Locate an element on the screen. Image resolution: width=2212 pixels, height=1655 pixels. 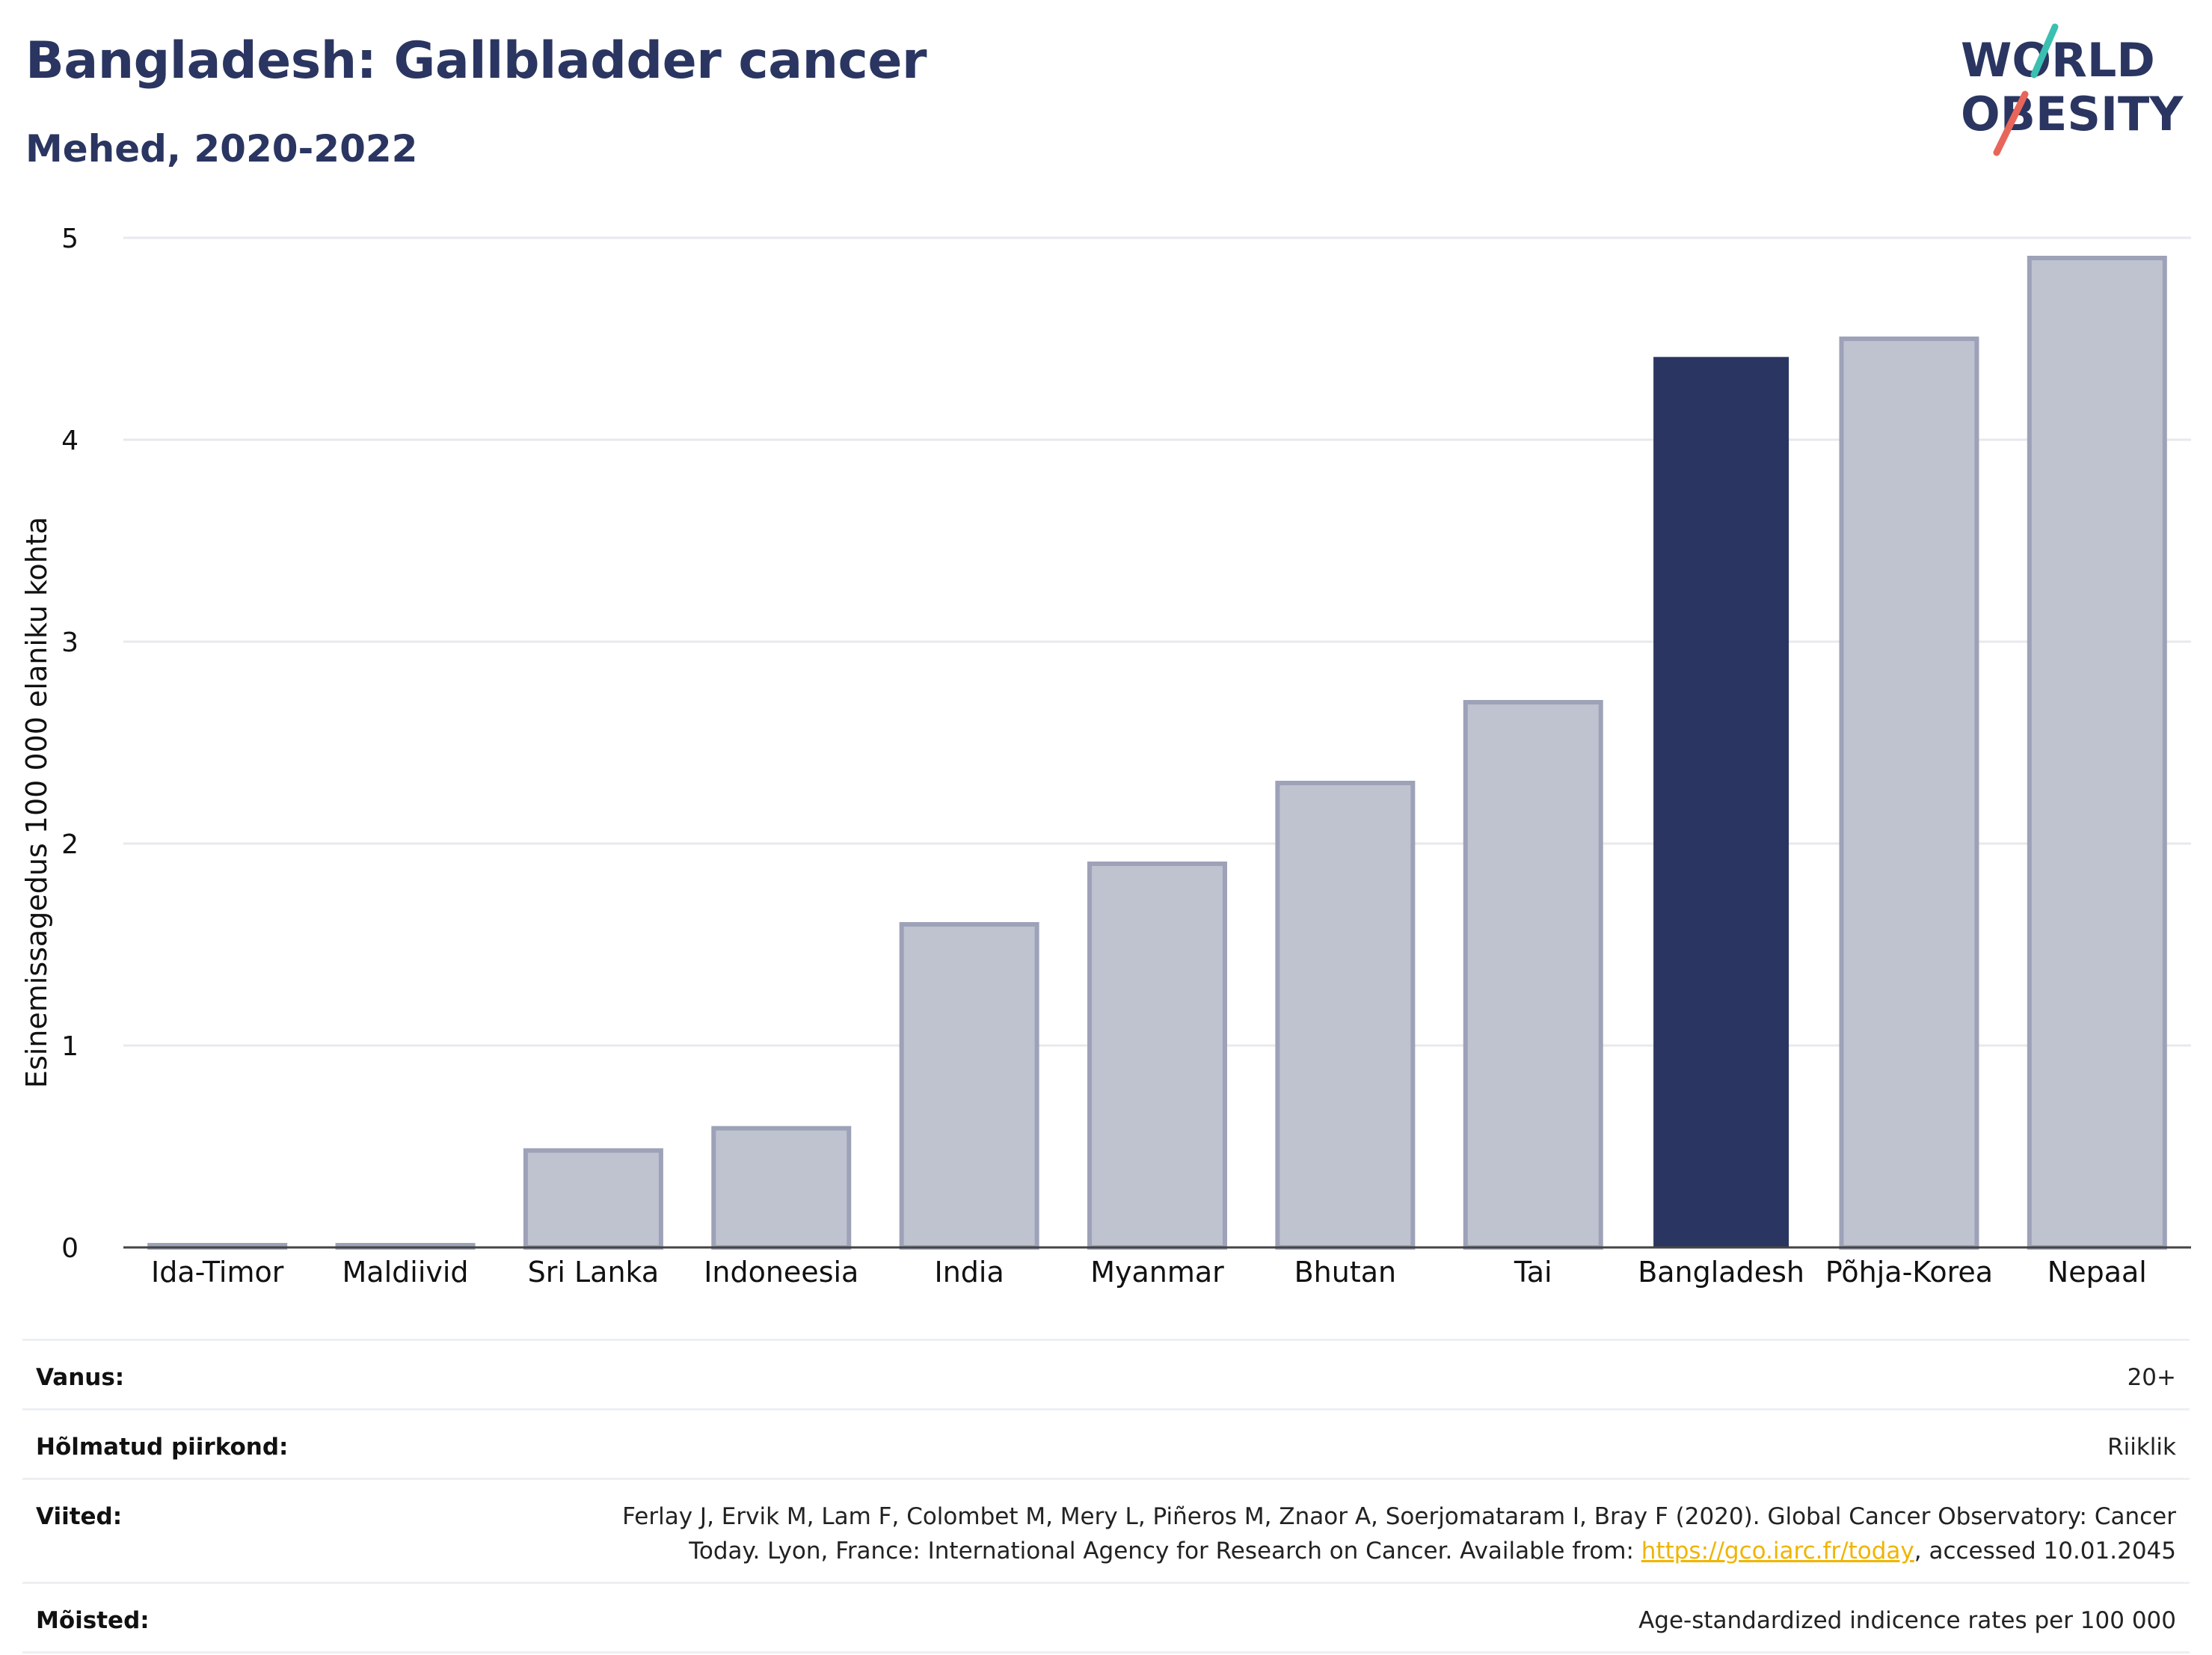
y-axis-label: Esinemissagedus 100 000 elaniku kohta is located at coordinates (36, 802).